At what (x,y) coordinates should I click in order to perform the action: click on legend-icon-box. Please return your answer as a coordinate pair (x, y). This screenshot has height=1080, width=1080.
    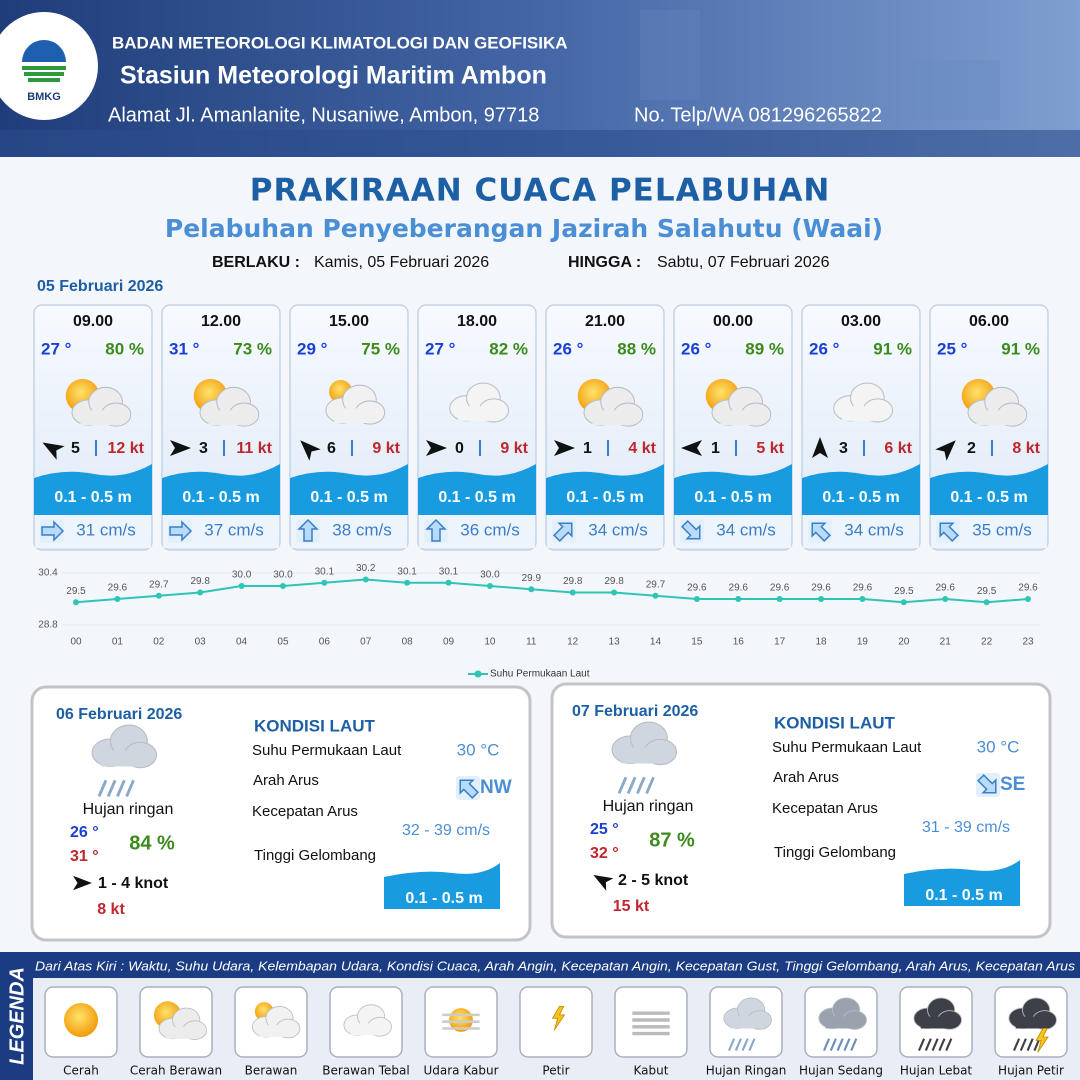
    Looking at the image, I should click on (556, 1022).